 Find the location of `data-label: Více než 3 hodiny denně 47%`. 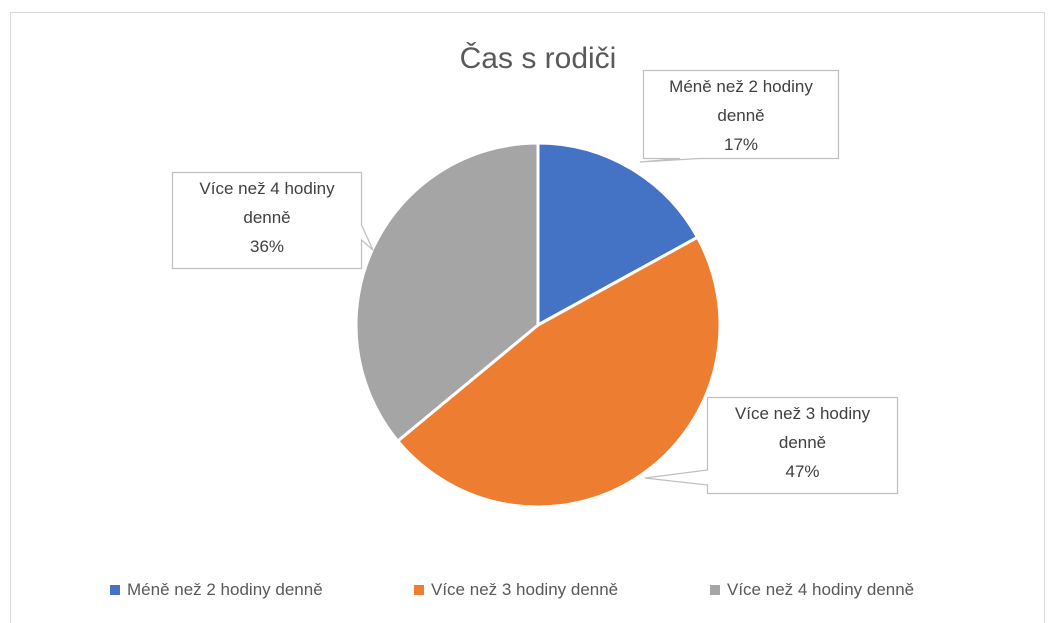

data-label: Více než 3 hodiny denně 47% is located at coordinates (802, 442).